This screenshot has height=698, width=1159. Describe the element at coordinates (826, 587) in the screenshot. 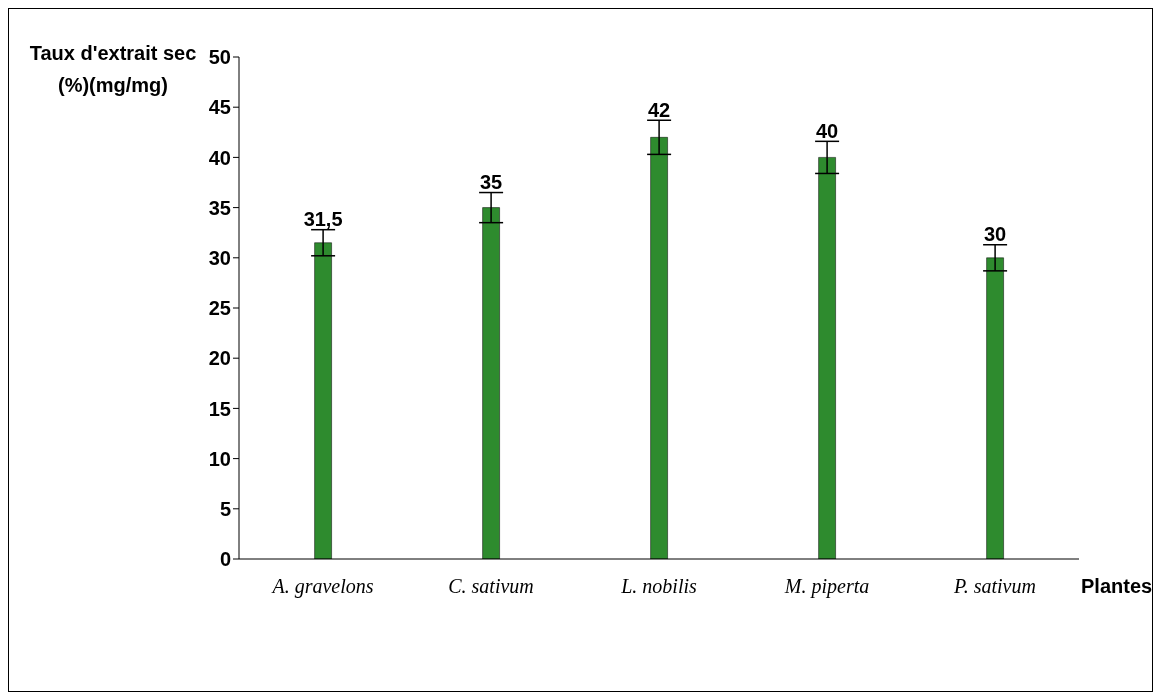

I see `x-tick-label: M. piperta` at that location.